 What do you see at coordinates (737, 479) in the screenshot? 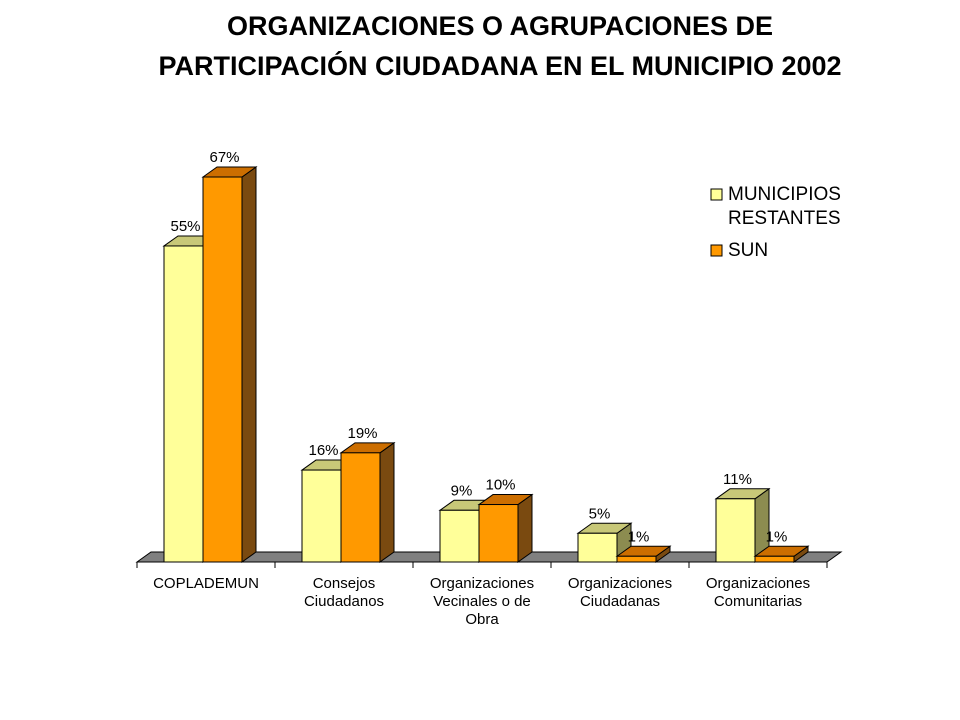
I see `data-label: 11%` at bounding box center [737, 479].